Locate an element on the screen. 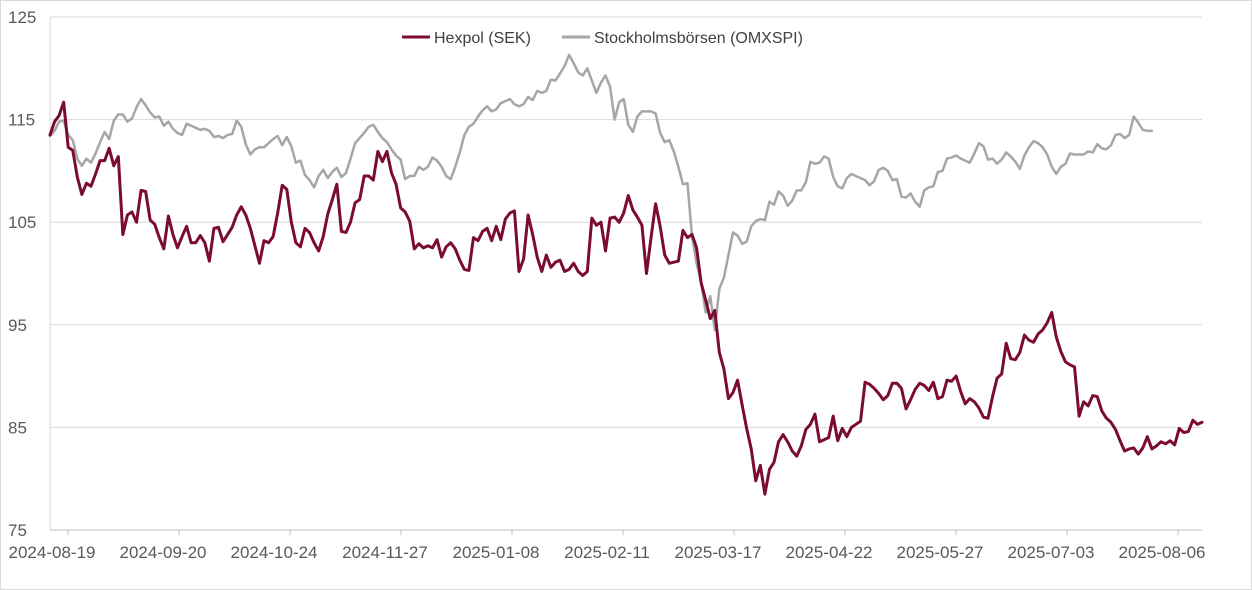  legend-label: Stockholmsbörsen (OMXSPI) is located at coordinates (698, 38).